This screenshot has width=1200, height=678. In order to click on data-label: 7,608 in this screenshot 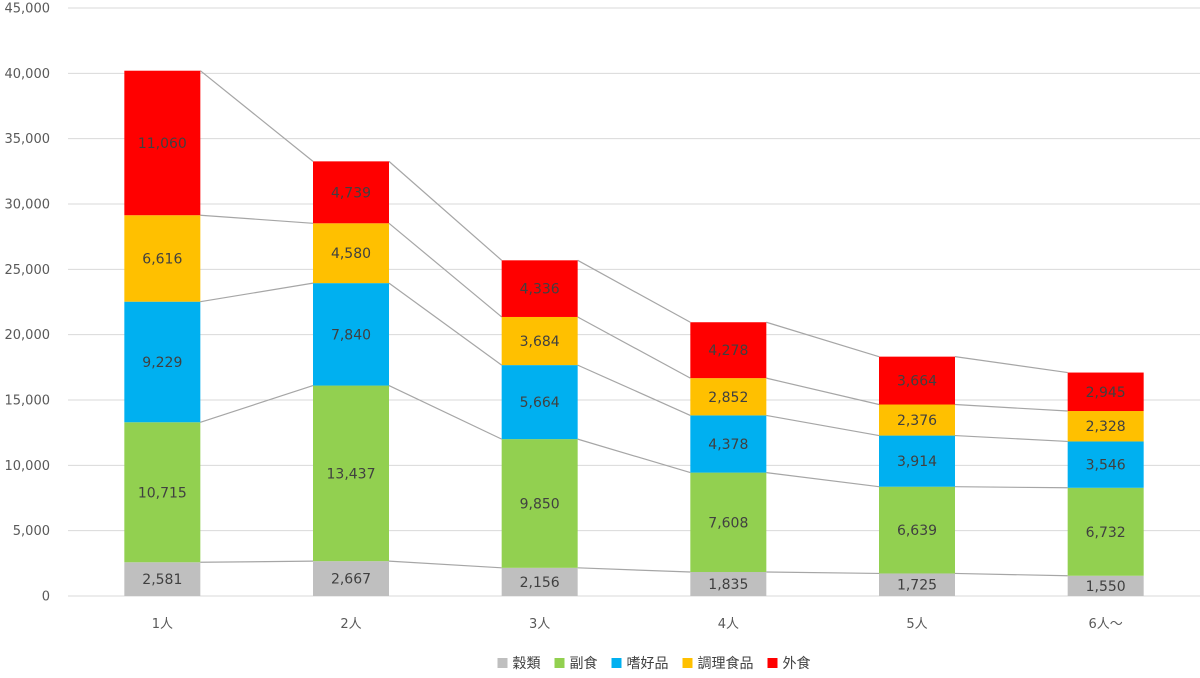, I will do `click(728, 523)`.